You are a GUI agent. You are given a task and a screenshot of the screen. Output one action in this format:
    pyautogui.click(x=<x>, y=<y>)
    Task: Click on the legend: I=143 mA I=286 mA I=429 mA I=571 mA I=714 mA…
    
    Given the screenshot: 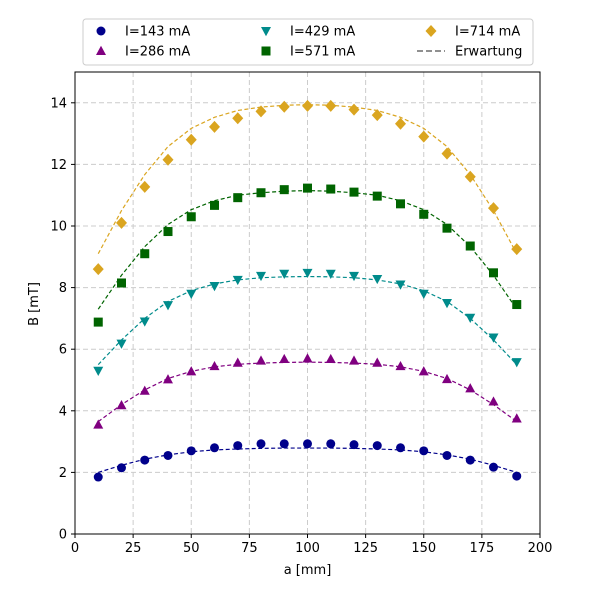 What is the action you would take?
    pyautogui.click(x=308, y=42)
    